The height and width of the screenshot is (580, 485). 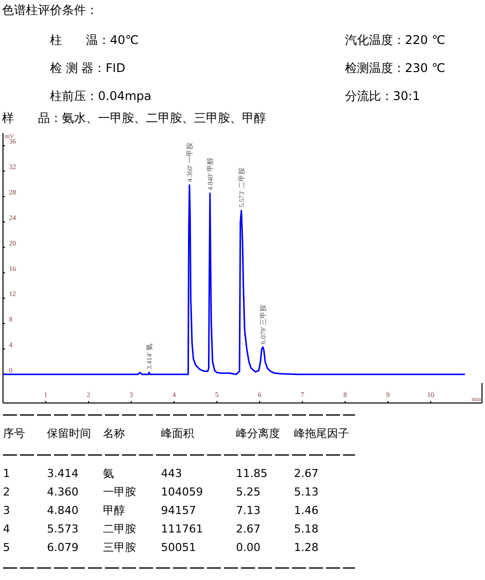 What do you see at coordinates (88, 68) in the screenshot?
I see `text: 检 测 器：FID` at bounding box center [88, 68].